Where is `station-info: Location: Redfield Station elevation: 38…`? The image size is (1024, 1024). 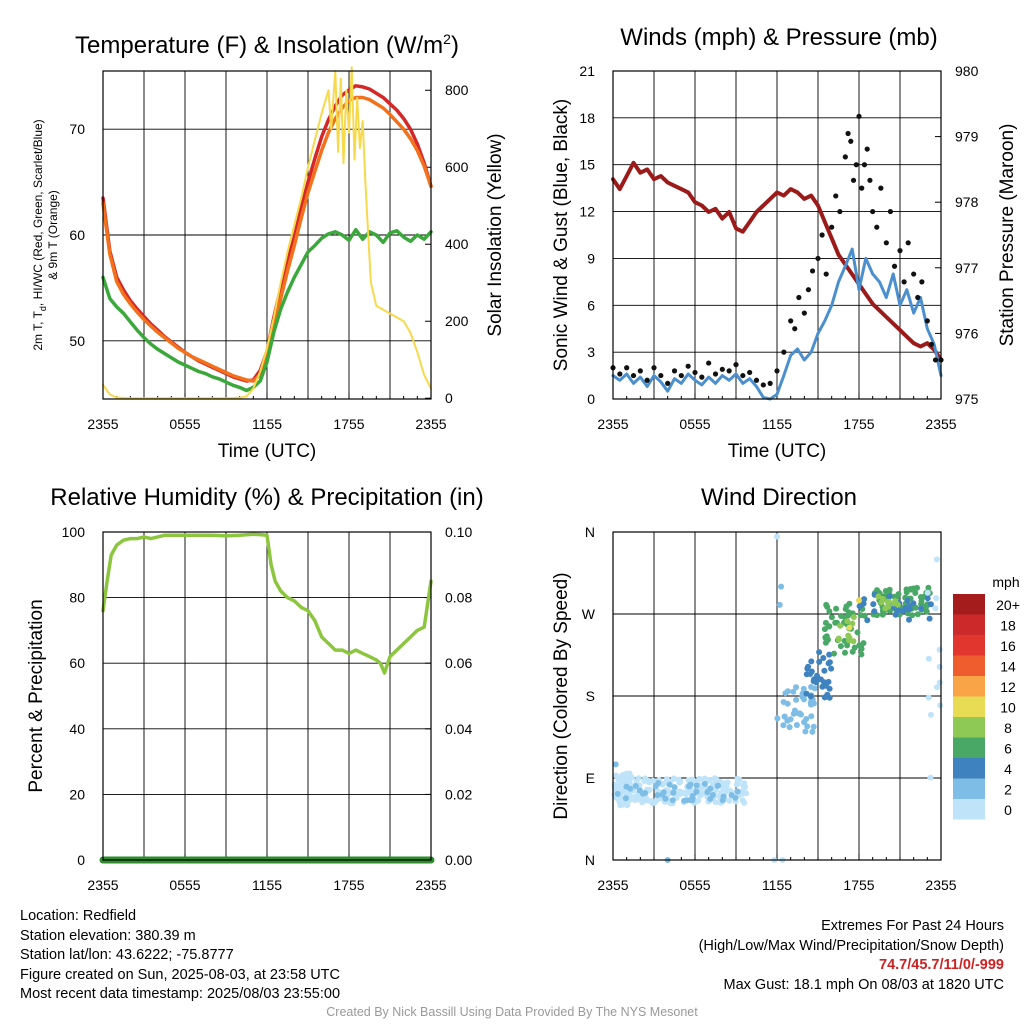
station-info: Location: Redfield Station elevation: 38… is located at coordinates (180, 956).